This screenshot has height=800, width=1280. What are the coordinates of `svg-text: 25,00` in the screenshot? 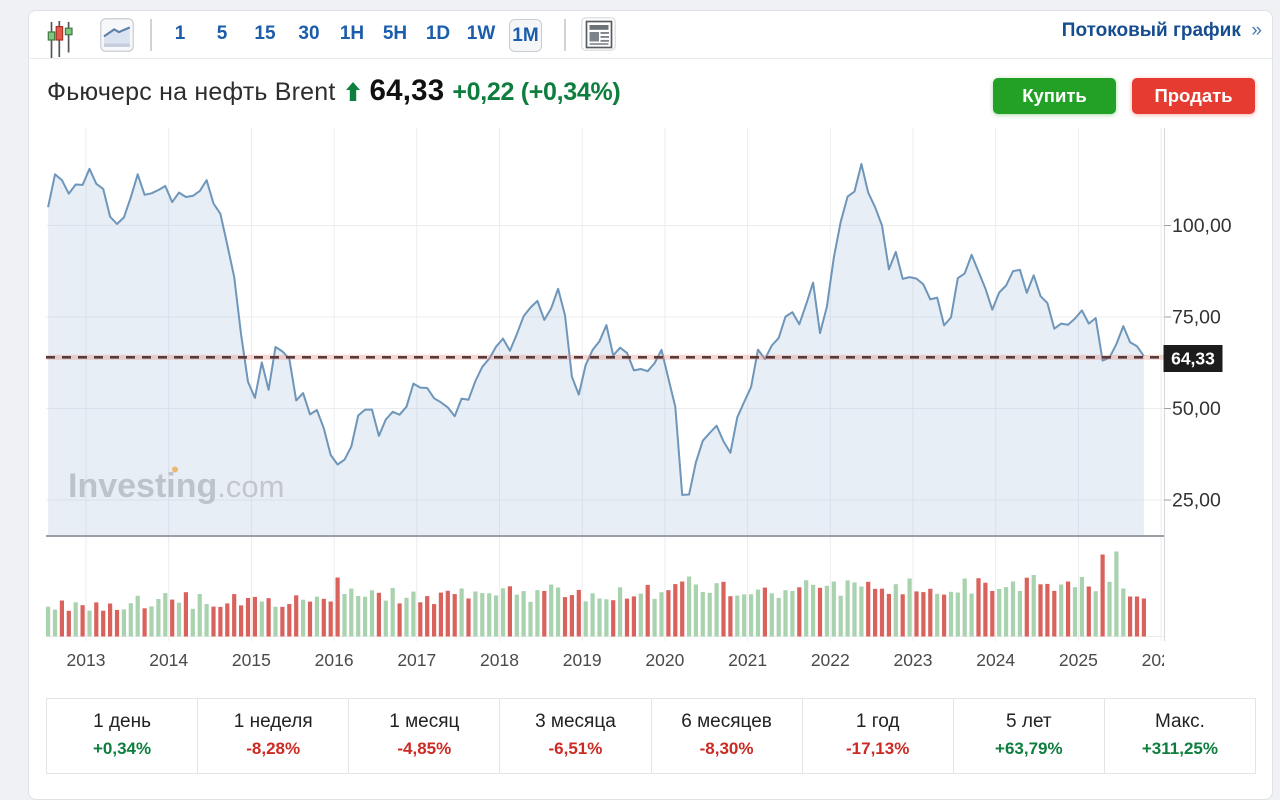 It's located at (1196, 501).